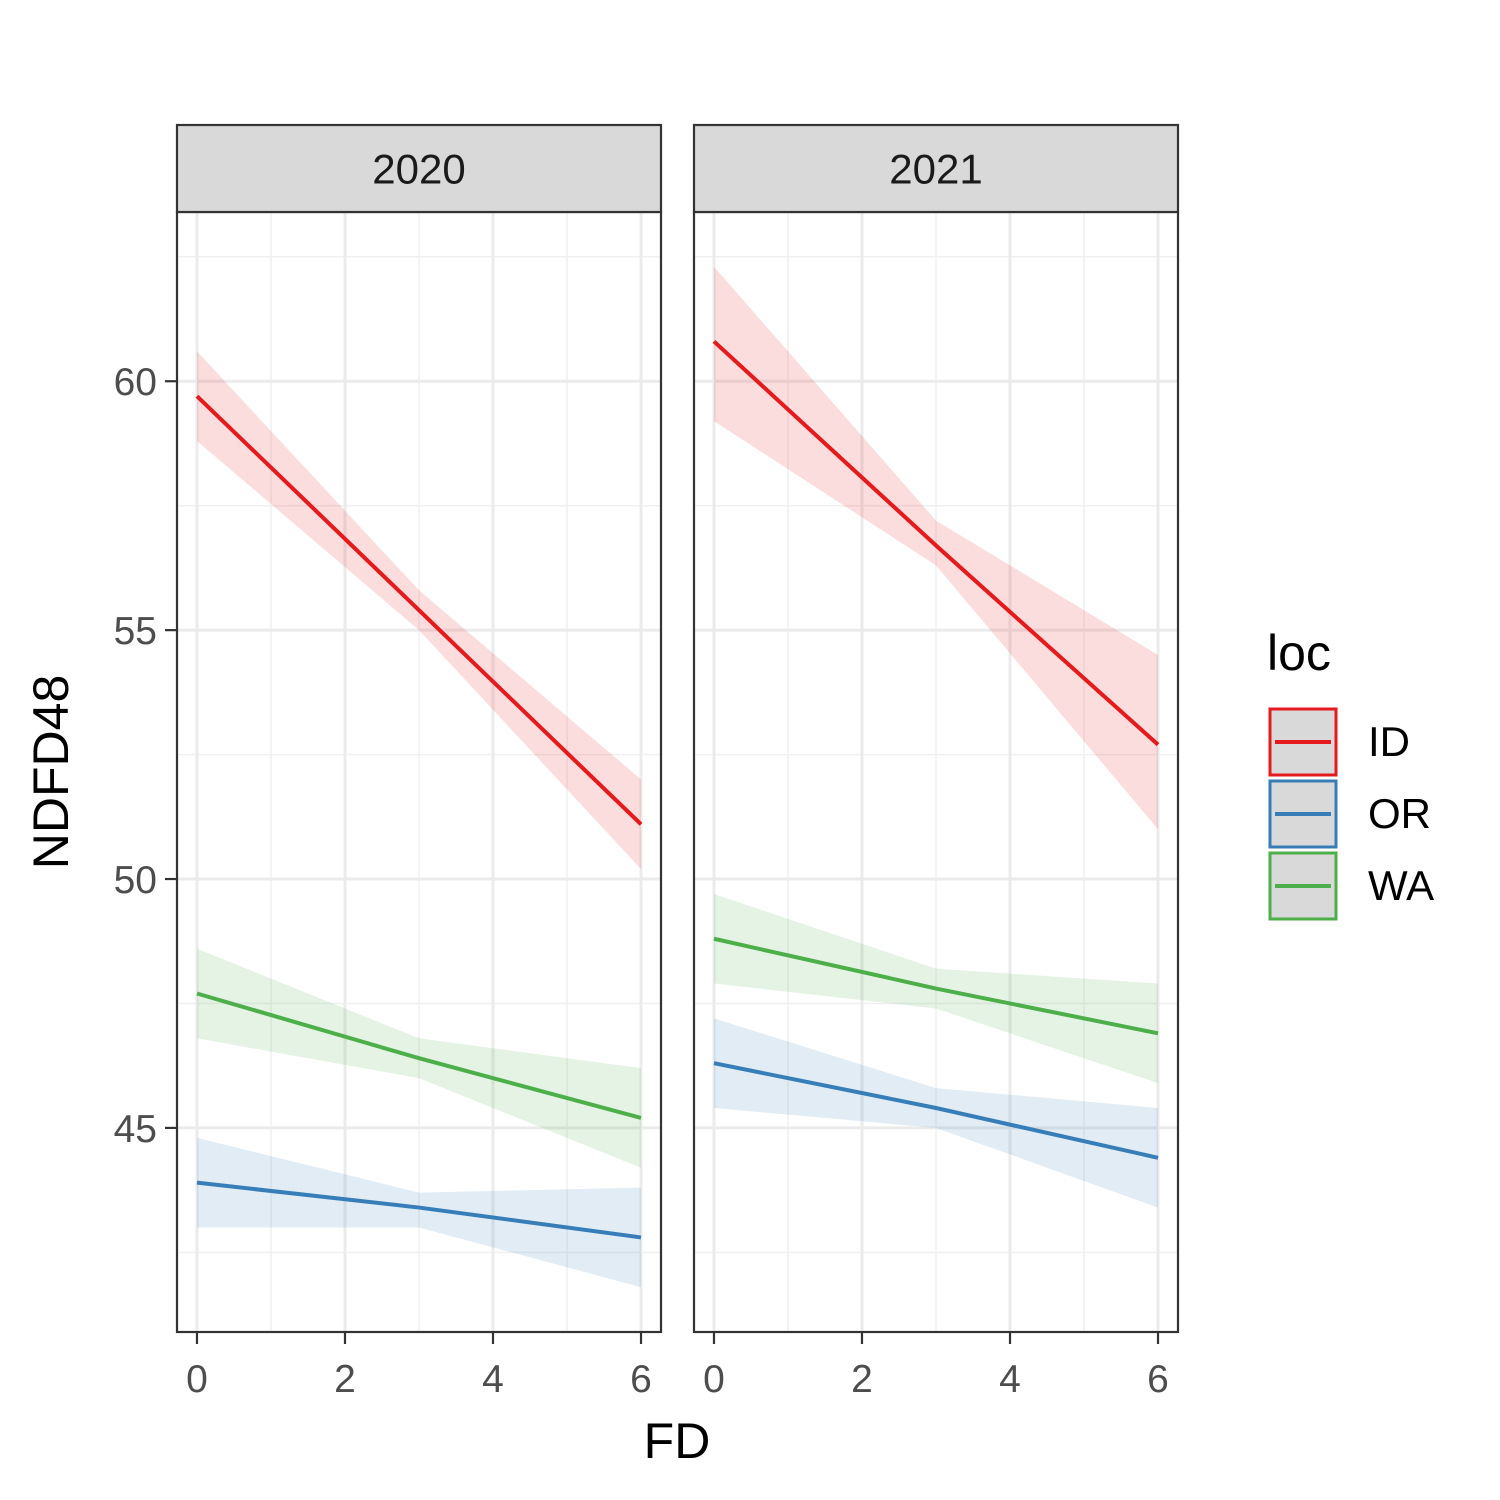 Image resolution: width=1500 pixels, height=1500 pixels. What do you see at coordinates (135, 880) in the screenshot?
I see `y-tick-label: 50` at bounding box center [135, 880].